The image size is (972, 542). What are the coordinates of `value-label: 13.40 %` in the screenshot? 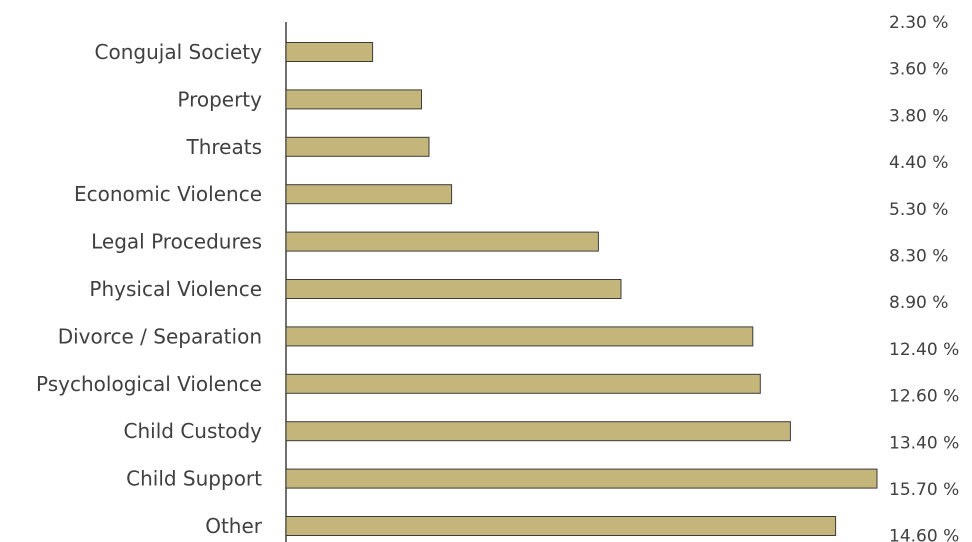 It's located at (924, 443).